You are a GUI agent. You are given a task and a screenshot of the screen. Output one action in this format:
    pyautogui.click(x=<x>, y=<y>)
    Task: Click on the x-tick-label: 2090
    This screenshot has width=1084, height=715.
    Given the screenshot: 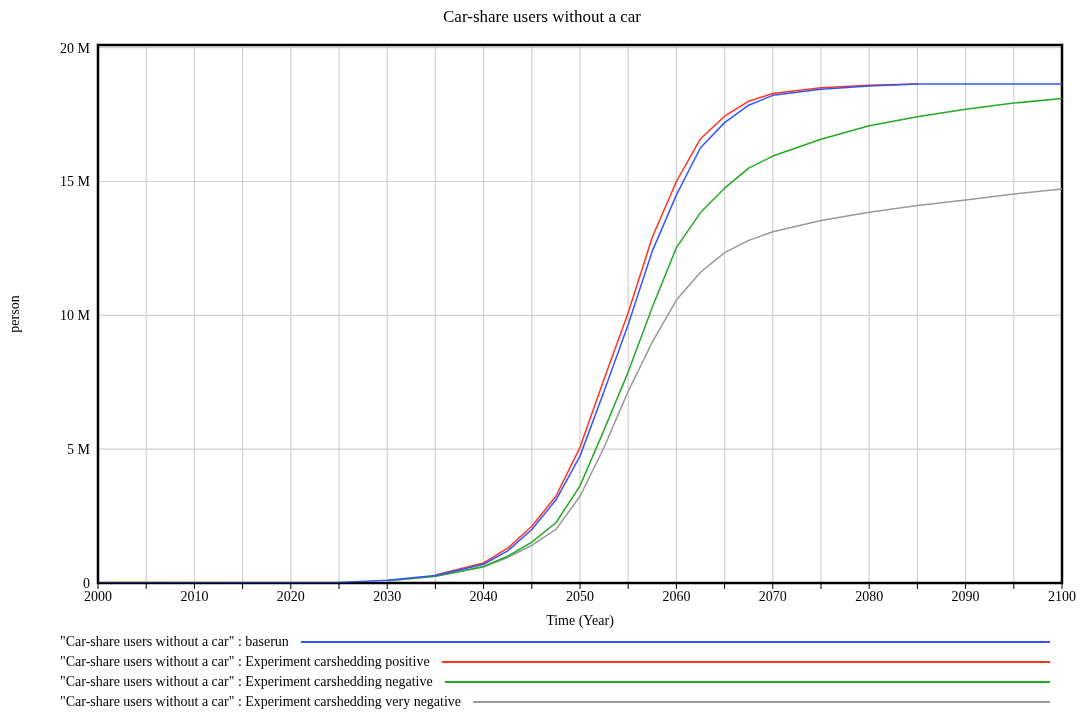 What is the action you would take?
    pyautogui.click(x=965, y=596)
    